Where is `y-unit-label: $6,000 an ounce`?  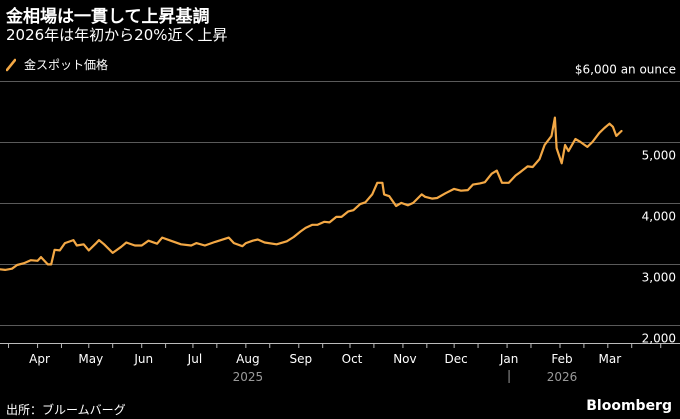 y-unit-label: $6,000 an ounce is located at coordinates (625, 70).